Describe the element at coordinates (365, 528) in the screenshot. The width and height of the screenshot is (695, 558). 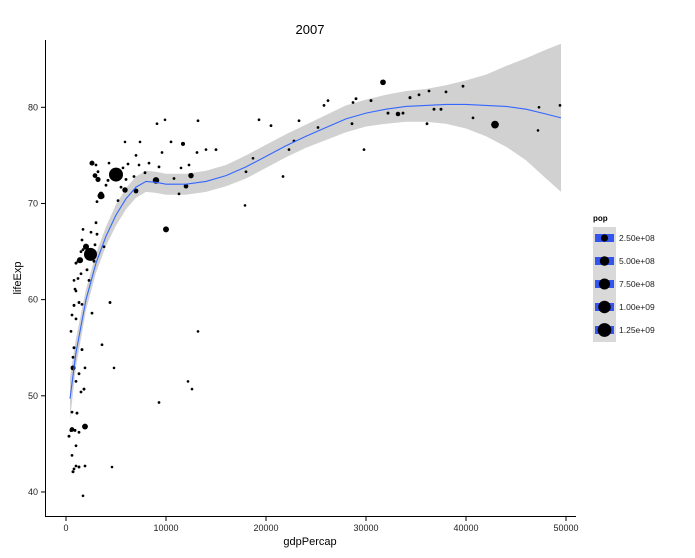
I see `x-tick-label: 30000` at that location.